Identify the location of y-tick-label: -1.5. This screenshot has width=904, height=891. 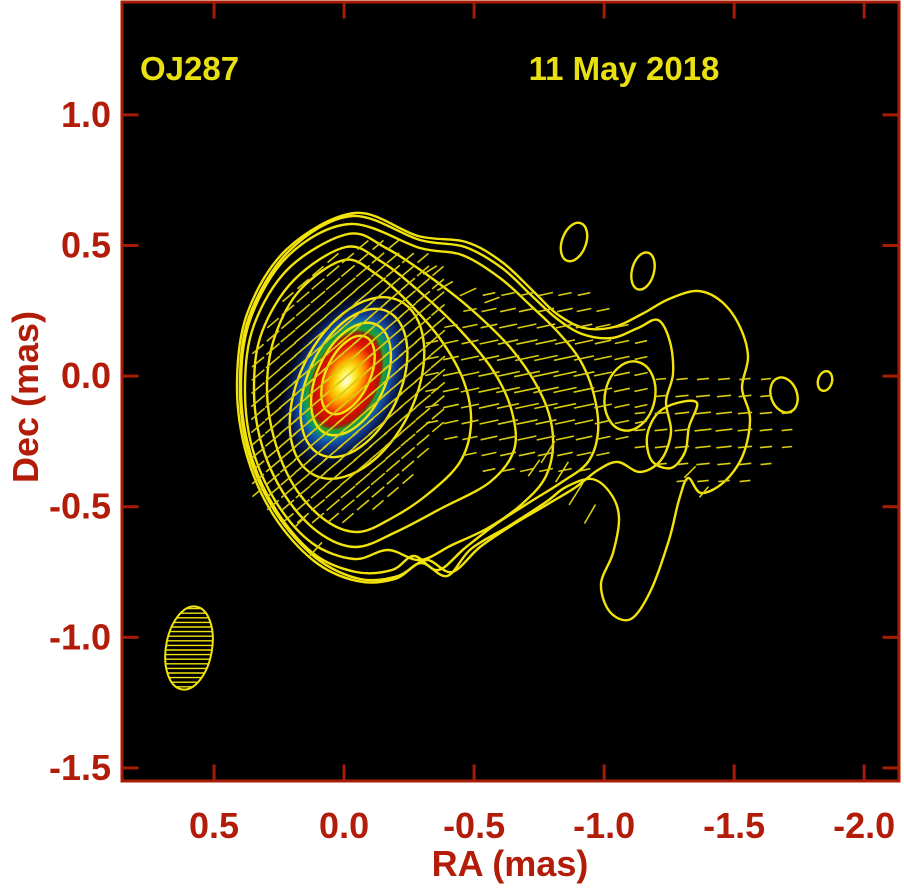
(80, 767).